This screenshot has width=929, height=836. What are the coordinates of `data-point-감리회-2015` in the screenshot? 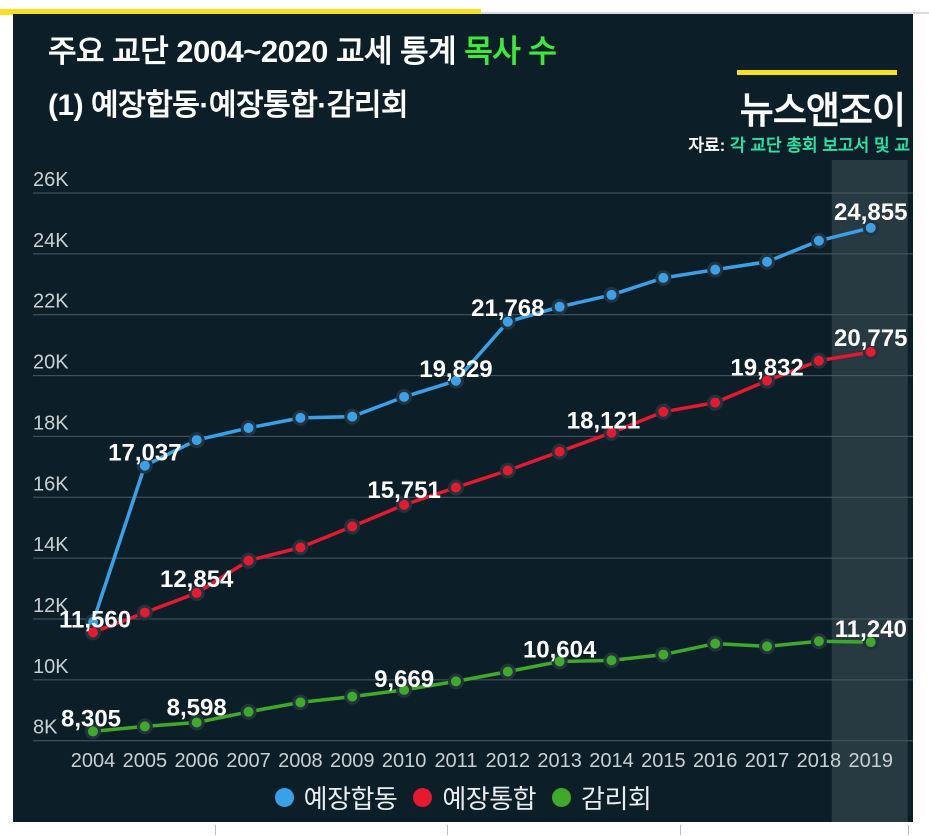 It's located at (663, 654).